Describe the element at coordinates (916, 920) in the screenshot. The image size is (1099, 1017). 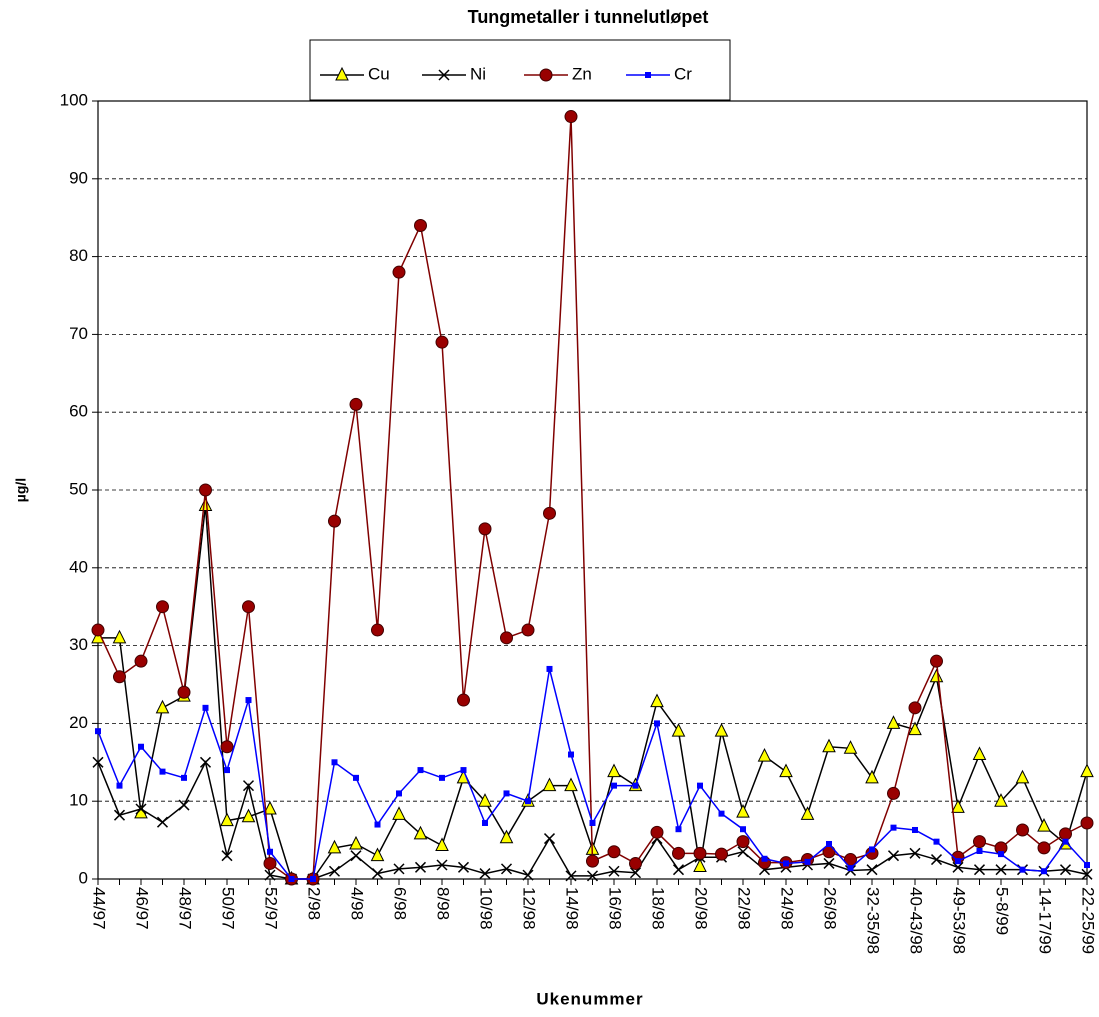
I see `x-tick-label: 40-43/98` at that location.